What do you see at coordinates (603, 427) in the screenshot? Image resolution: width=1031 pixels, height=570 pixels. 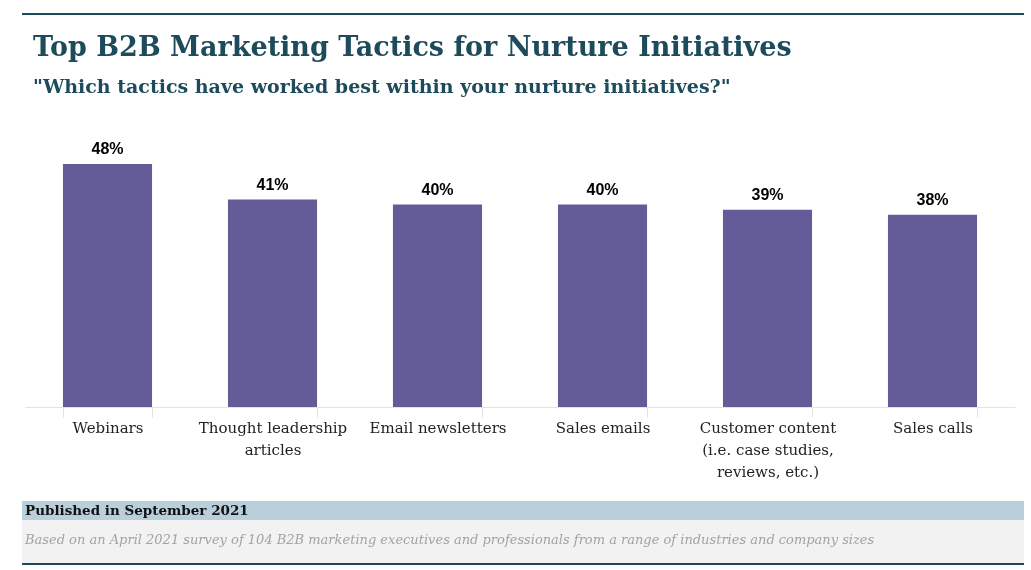 I see `x-tick-label: Sales emails` at bounding box center [603, 427].